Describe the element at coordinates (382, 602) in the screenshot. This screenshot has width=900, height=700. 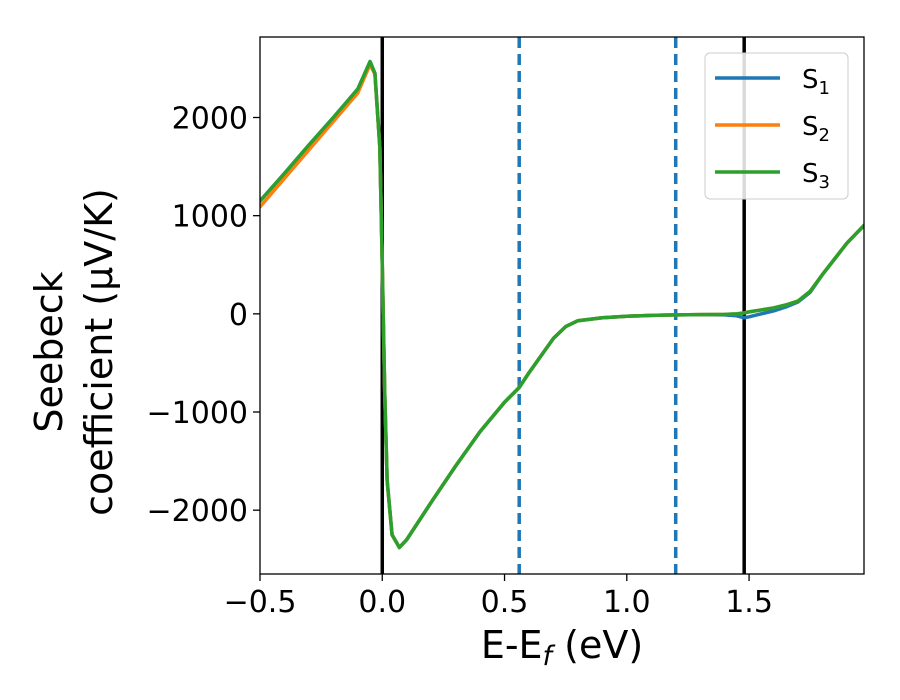
I see `x-tick-label: 0.0` at that location.